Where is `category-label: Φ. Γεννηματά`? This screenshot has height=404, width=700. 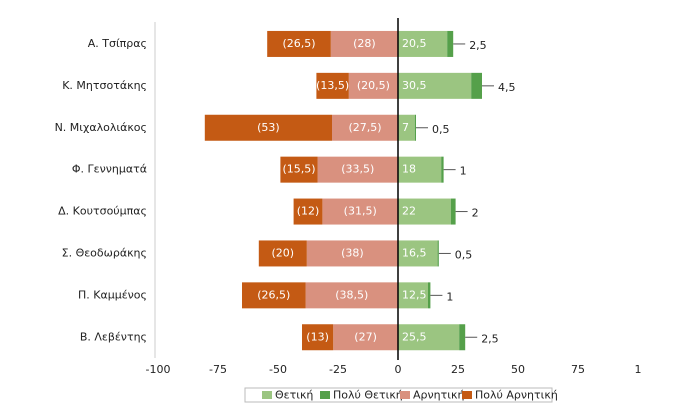
category-label: Φ. Γεννηματά is located at coordinates (109, 169).